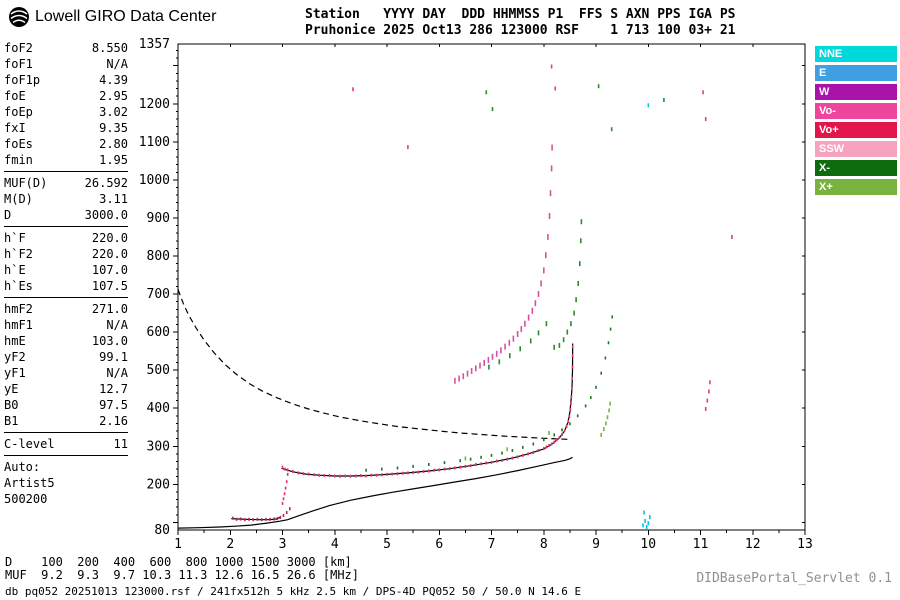  What do you see at coordinates (15, 238) in the screenshot?
I see `param-label: h`F` at bounding box center [15, 238].